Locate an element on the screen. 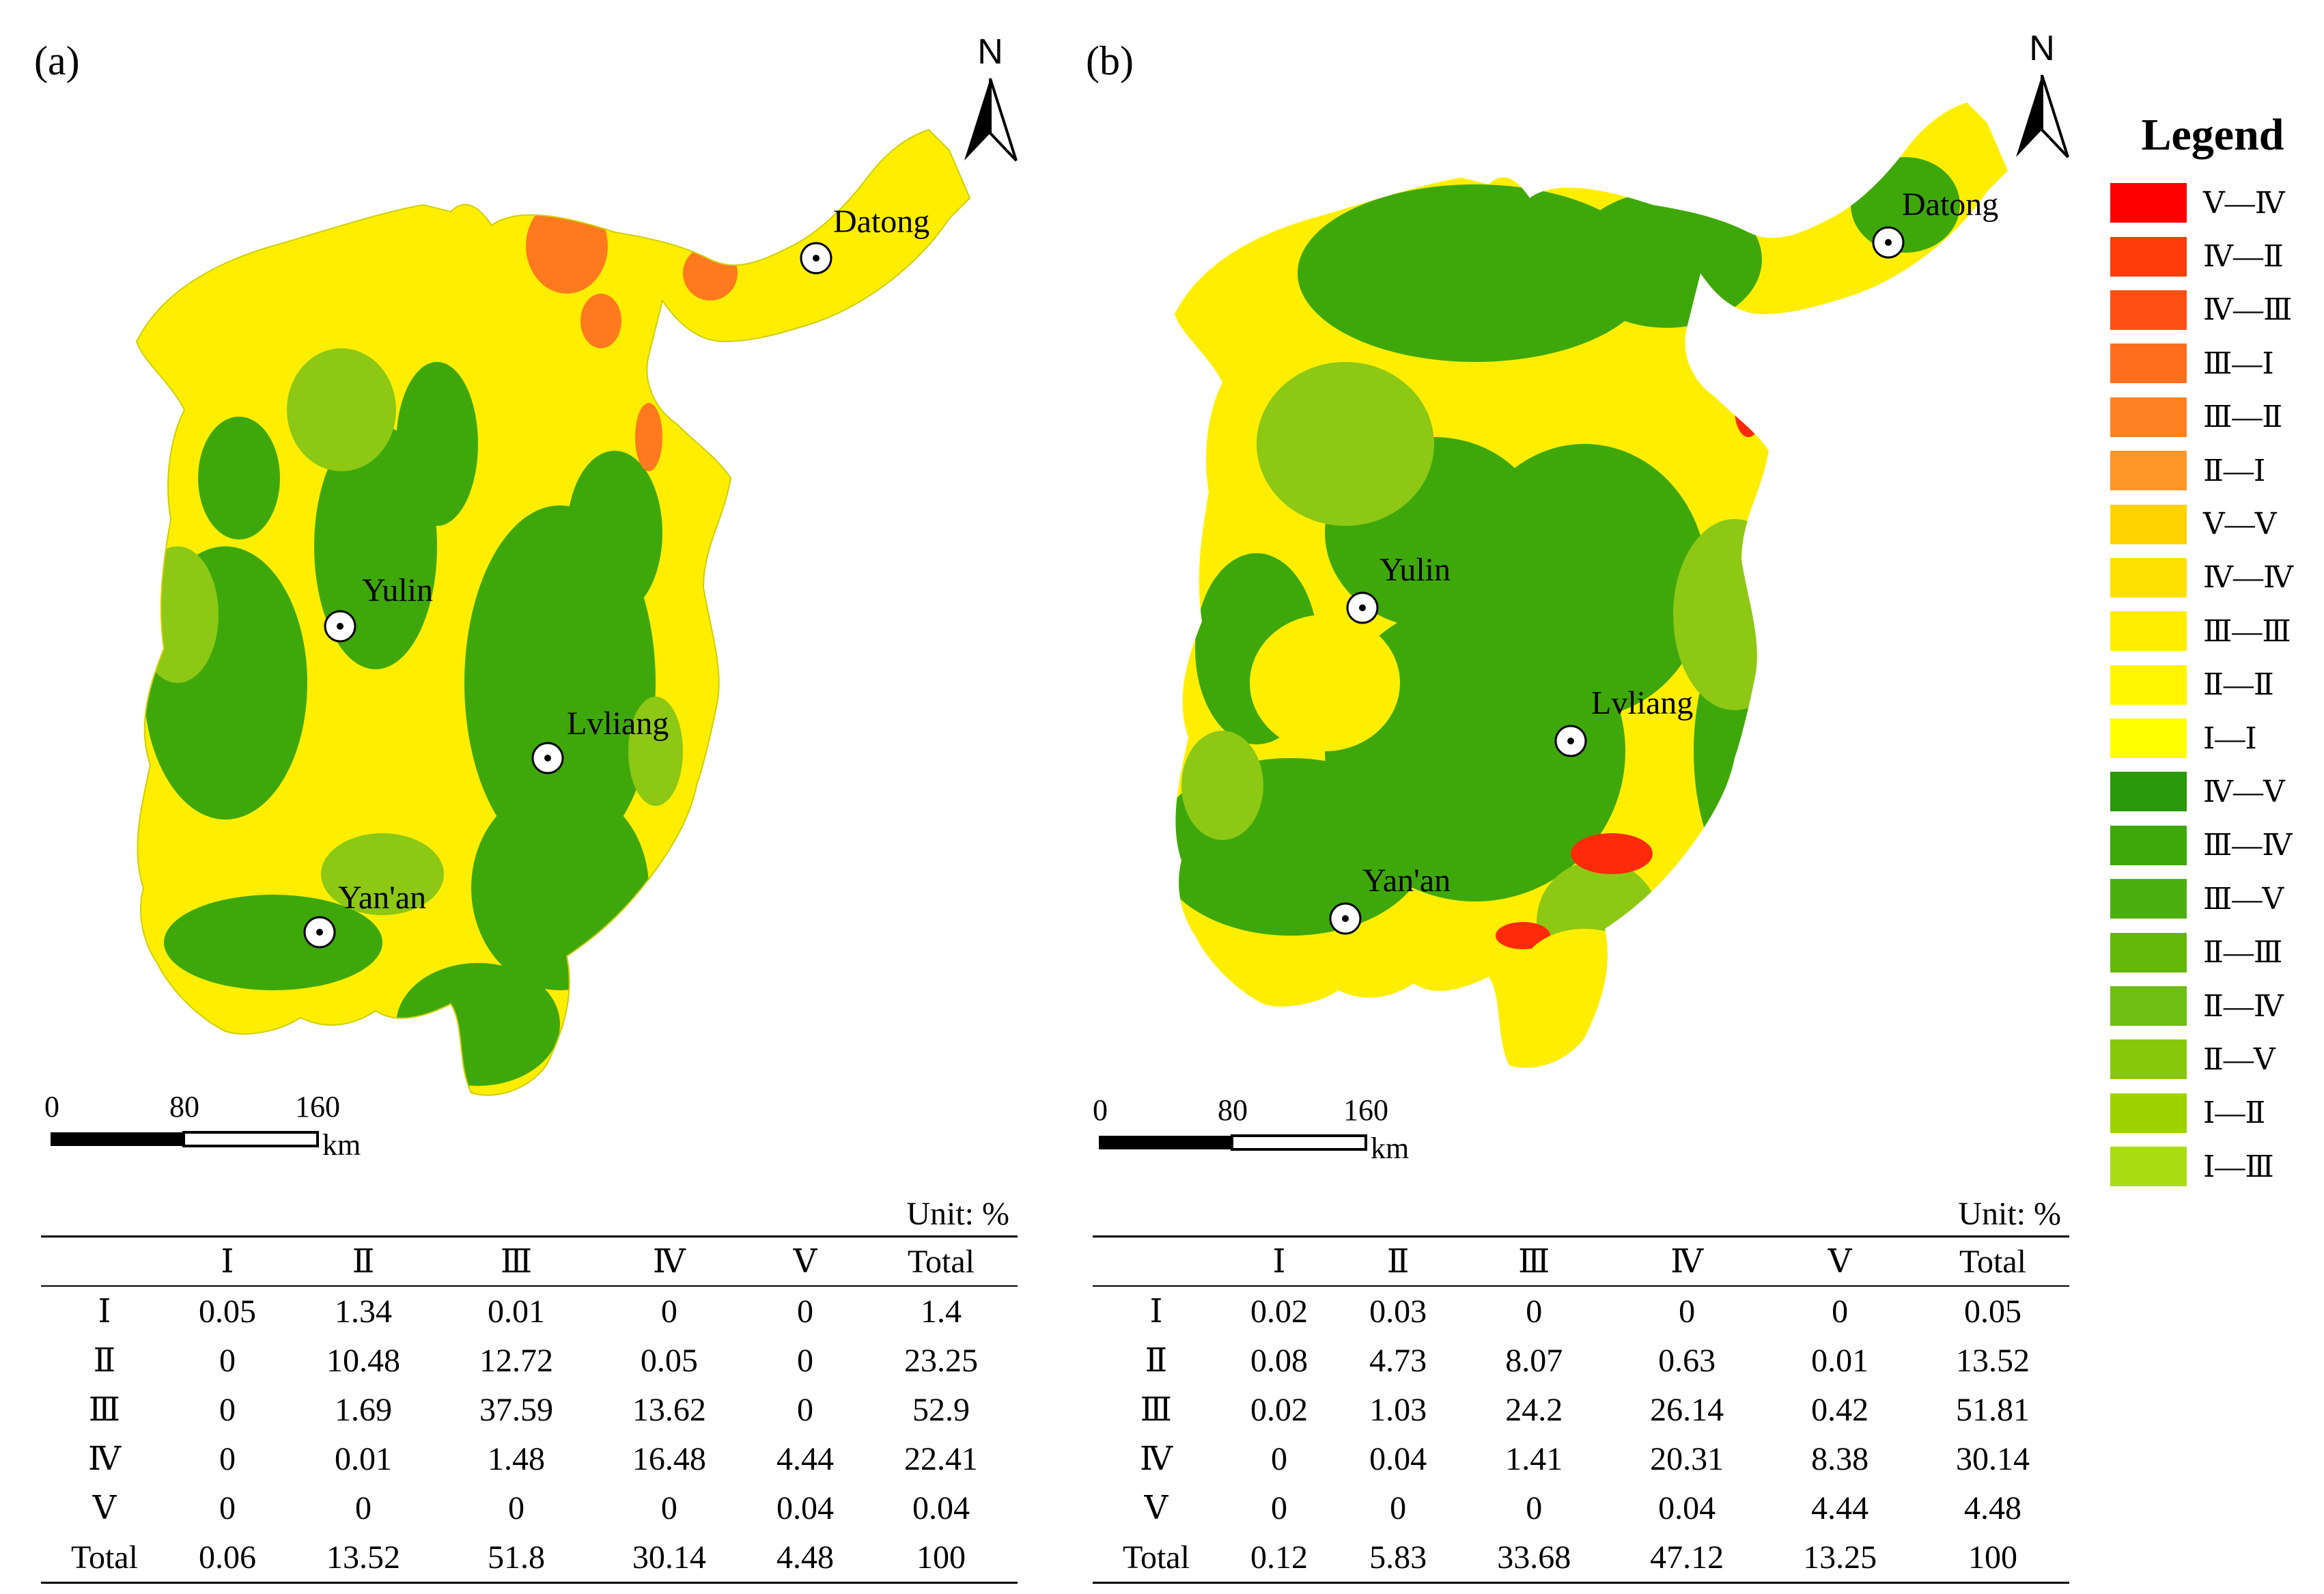  legend-item: Ⅲ—Ⅱ is located at coordinates (2212, 418).